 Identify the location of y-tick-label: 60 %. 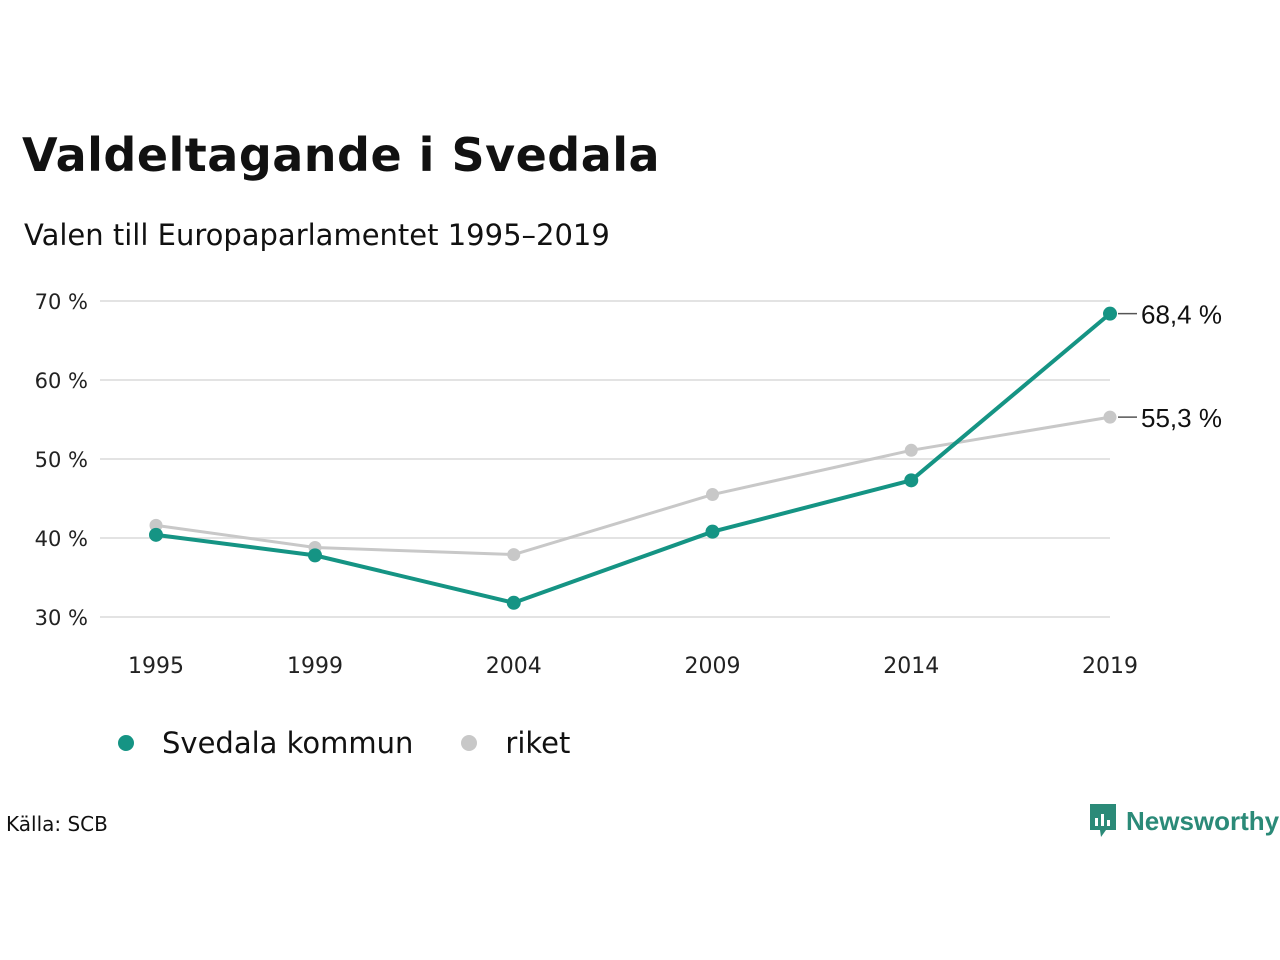
(61, 381).